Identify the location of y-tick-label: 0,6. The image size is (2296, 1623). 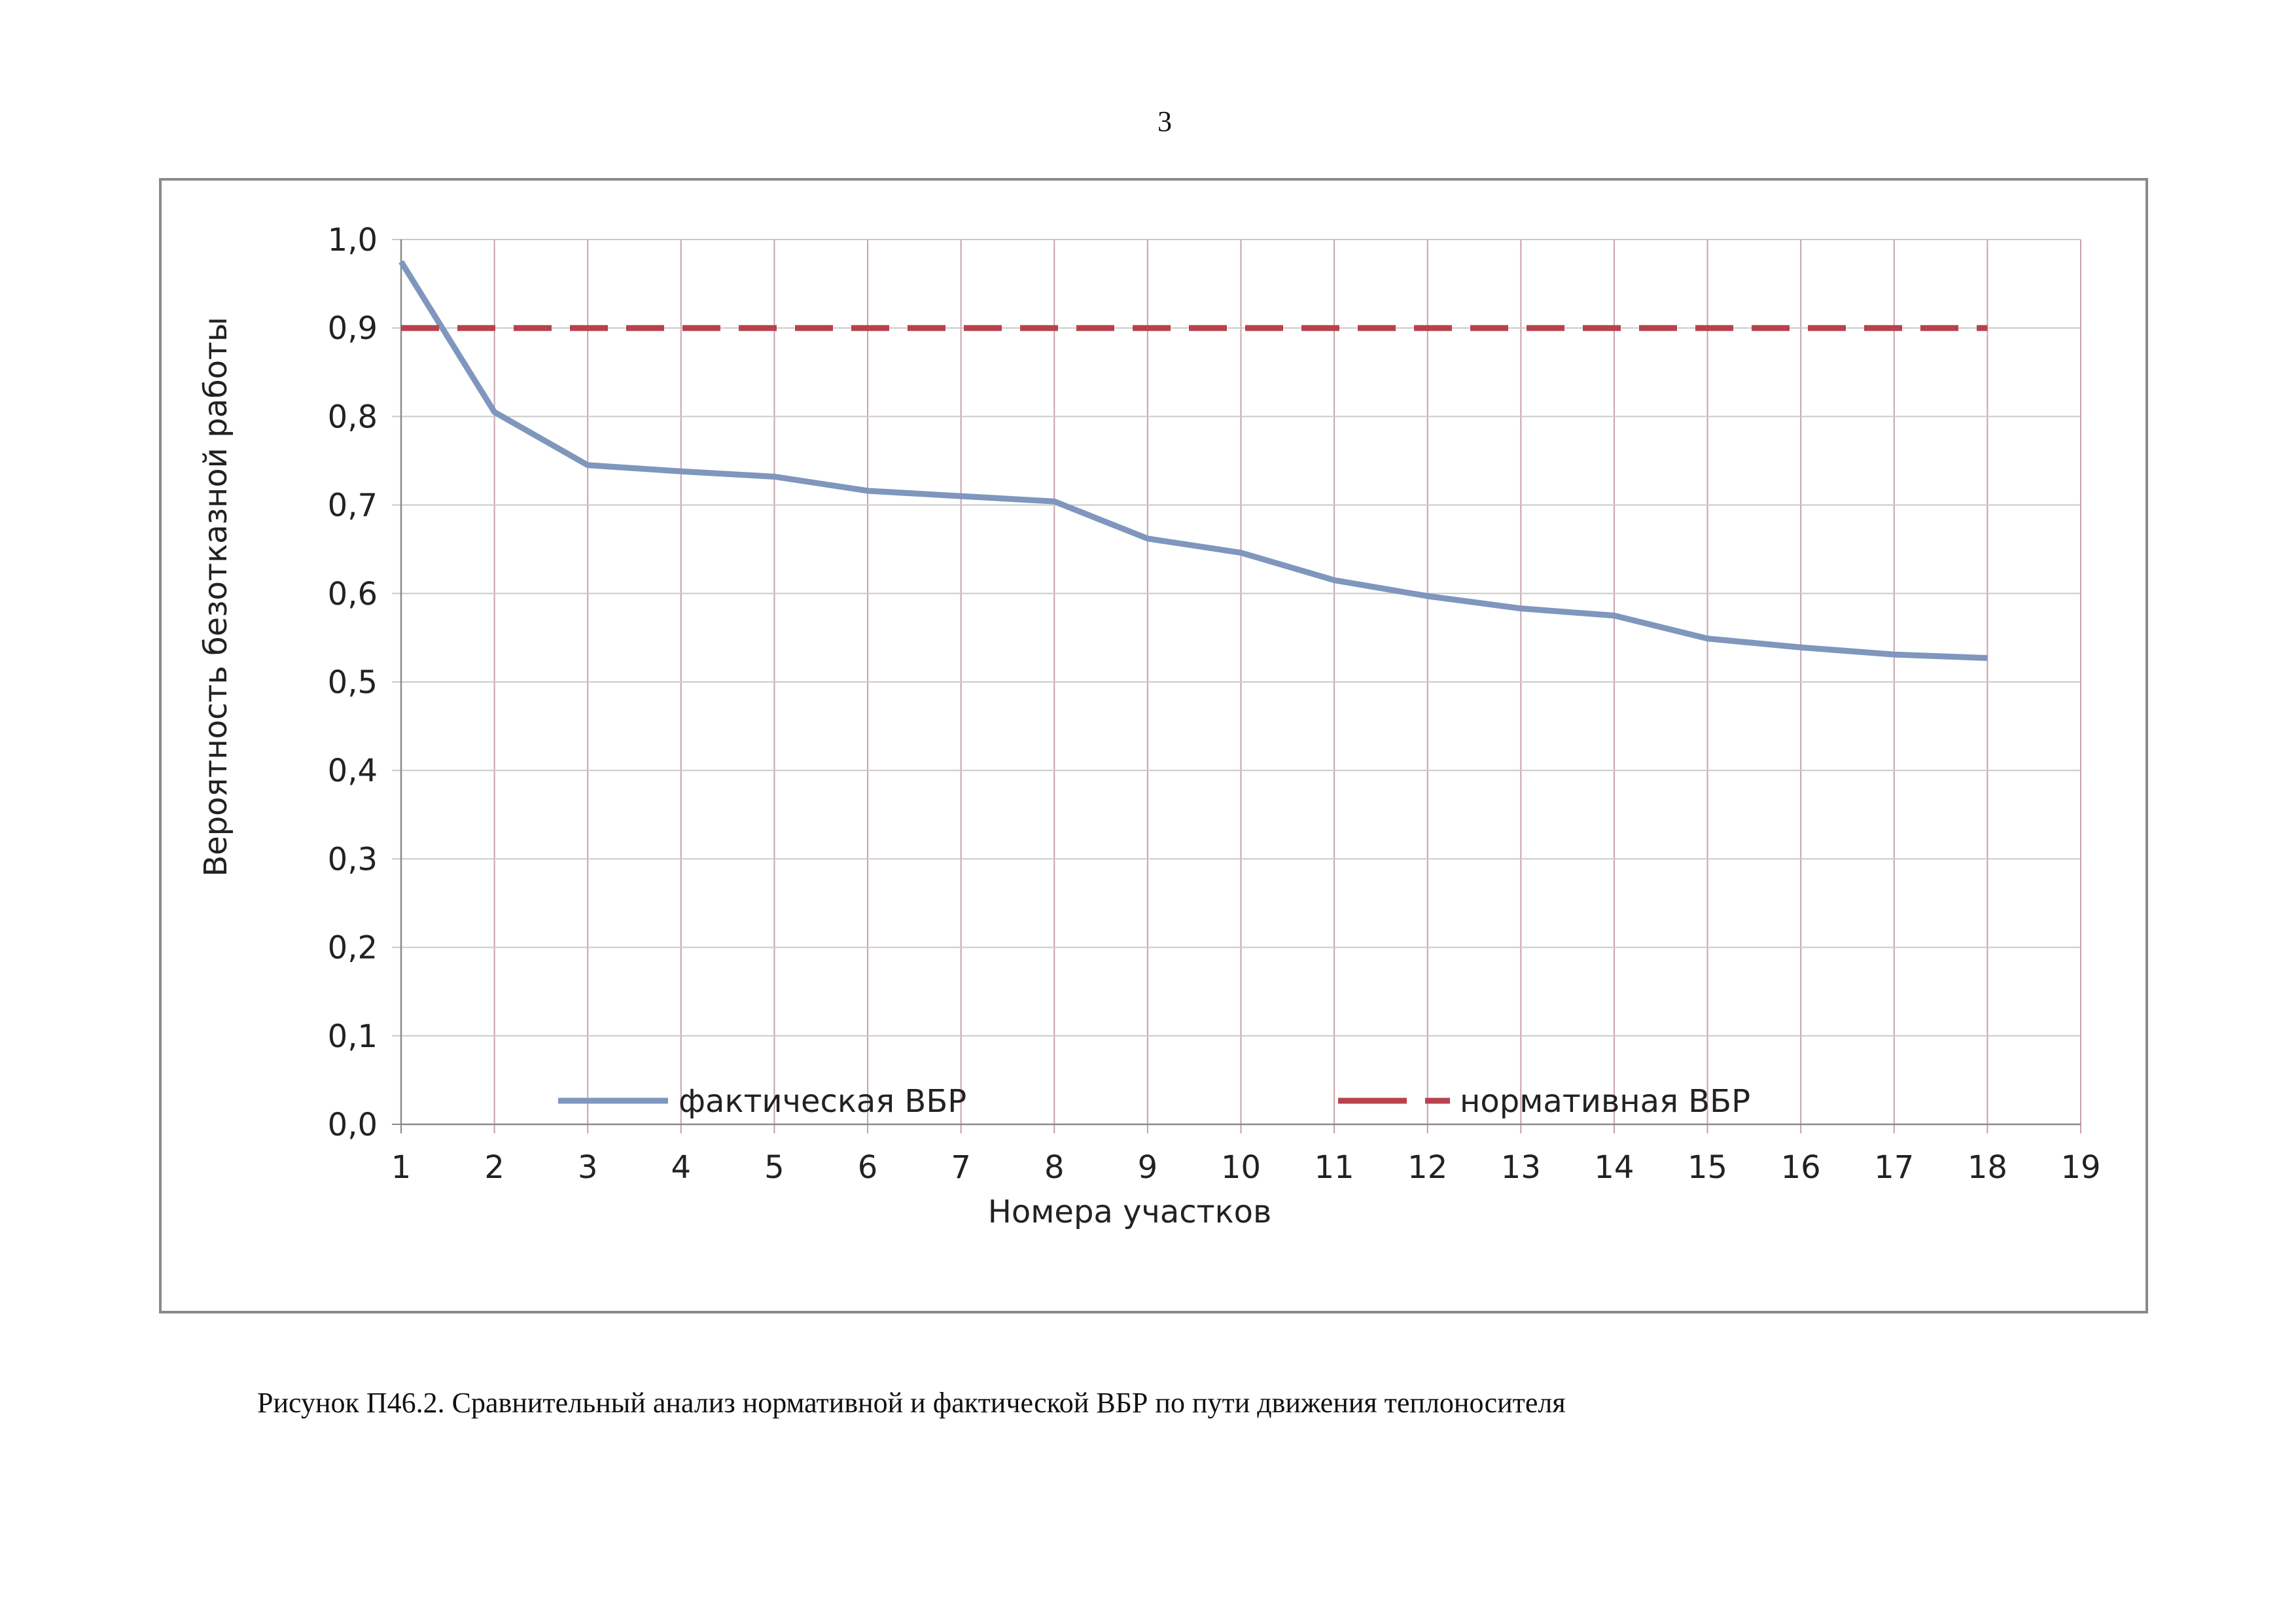
(353, 594).